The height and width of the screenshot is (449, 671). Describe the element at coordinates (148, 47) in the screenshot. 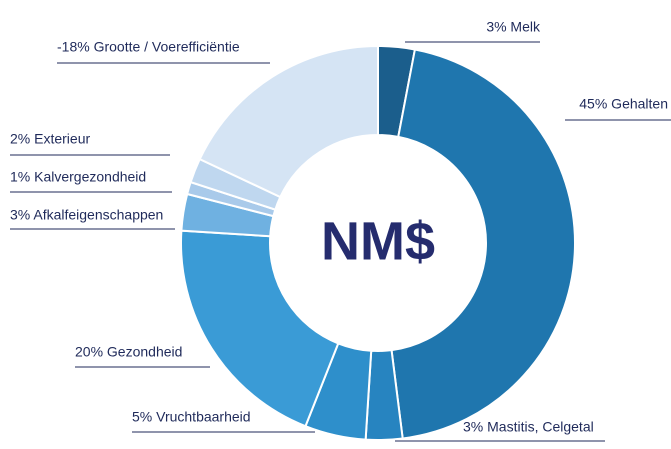

I see `segment-label: -18% Grootte / Voerefficiëntie` at that location.